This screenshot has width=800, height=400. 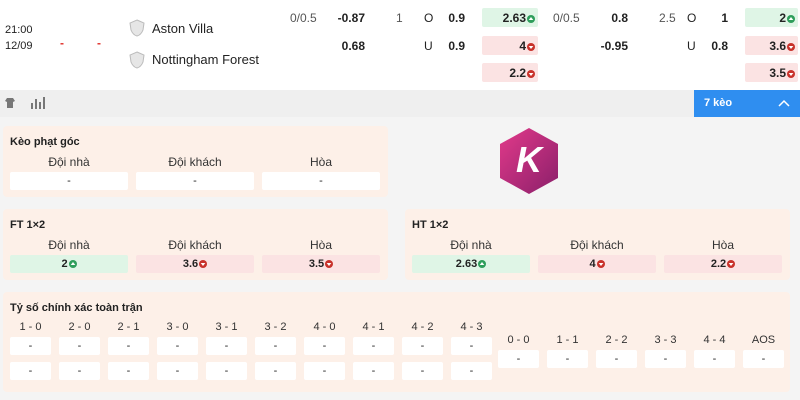 I want to click on under-label: U, so click(x=691, y=46).